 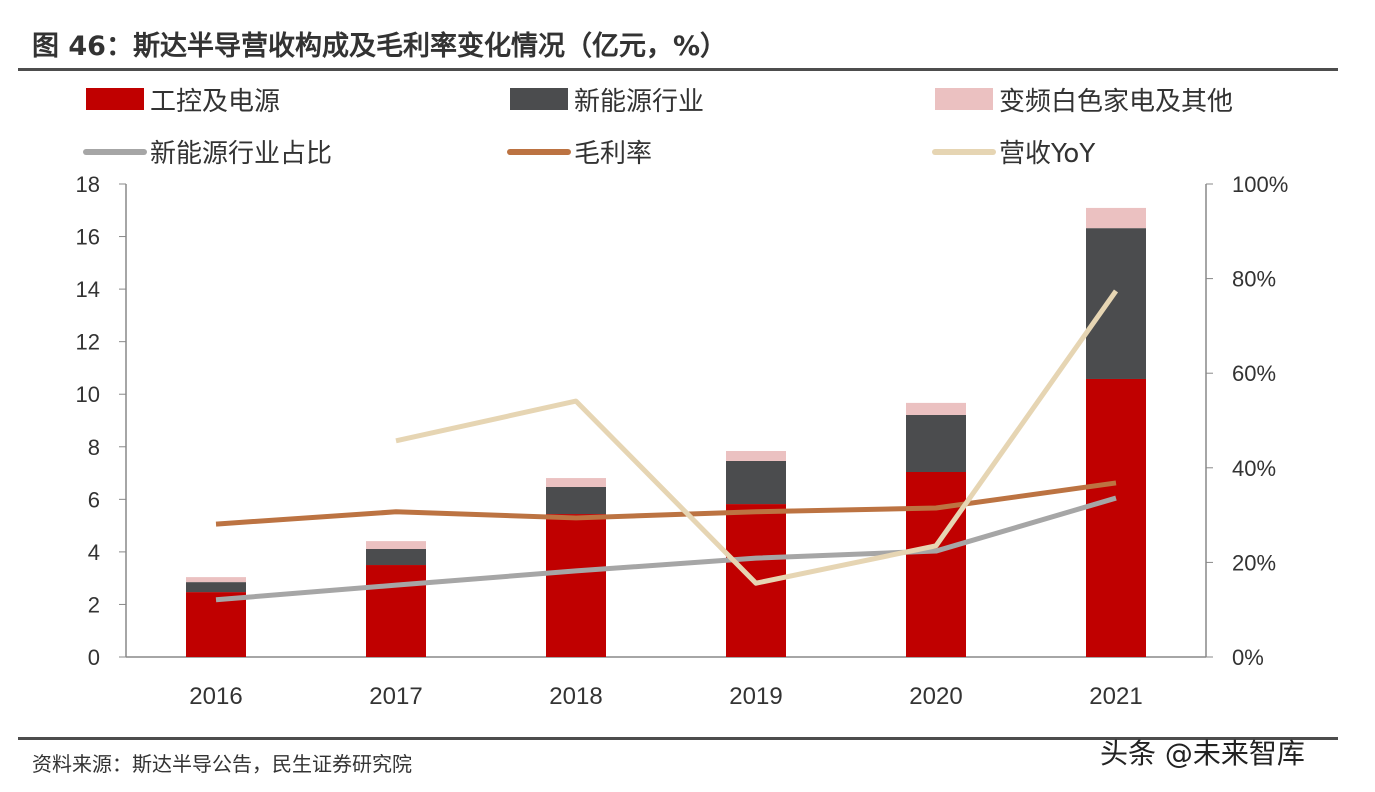 I want to click on x-tick-label: 2017, so click(x=395, y=696).